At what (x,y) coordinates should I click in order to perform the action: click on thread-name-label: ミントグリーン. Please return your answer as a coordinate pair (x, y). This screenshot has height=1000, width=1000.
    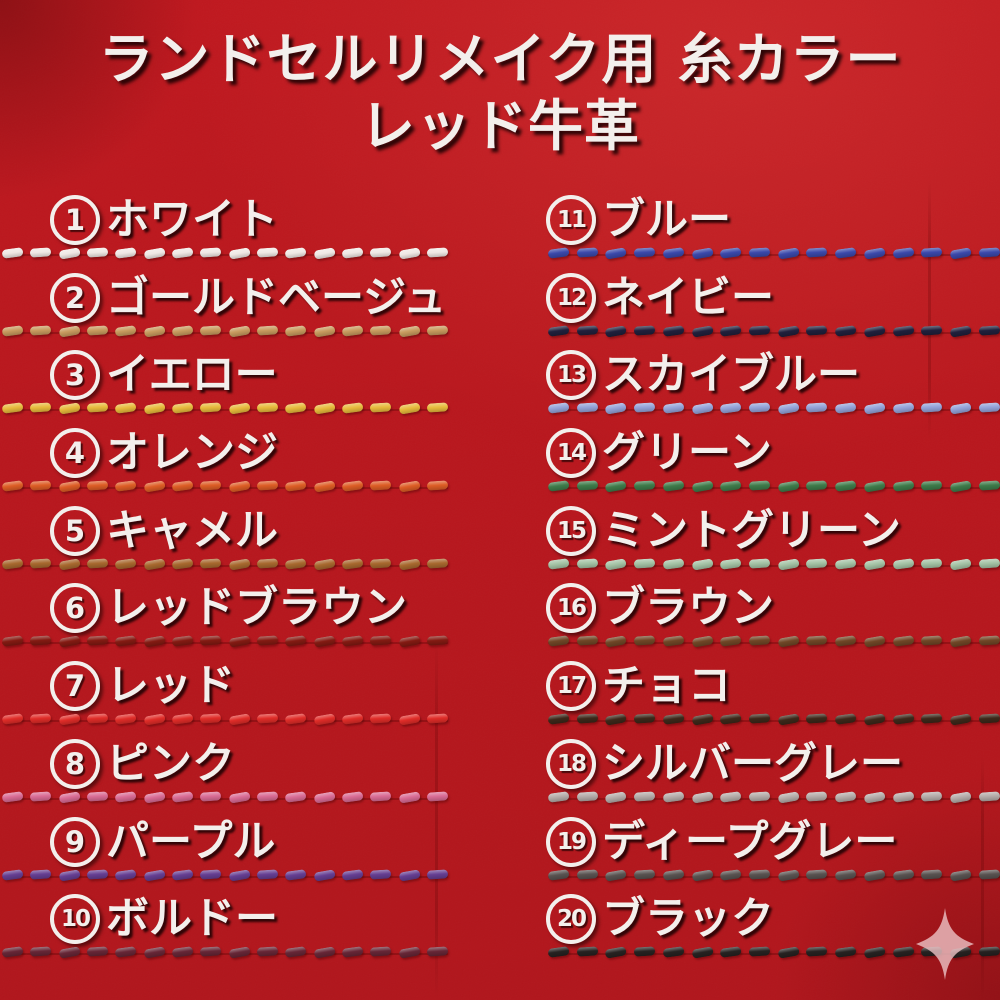
    Looking at the image, I should click on (751, 530).